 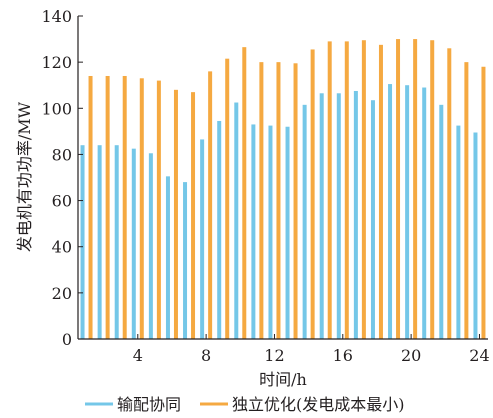 What do you see at coordinates (206, 355) in the screenshot?
I see `x-tick-label: 8` at bounding box center [206, 355].